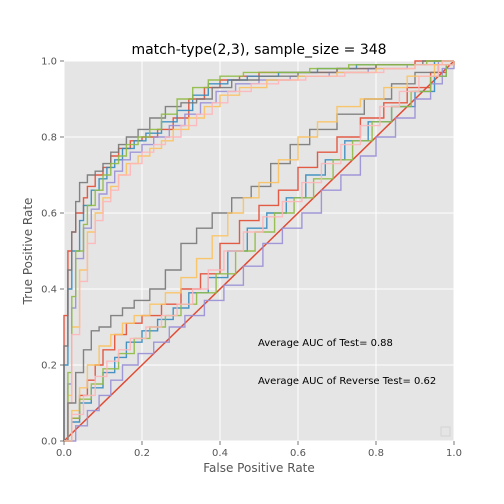 The image size is (504, 504). Describe the element at coordinates (347, 381) in the screenshot. I see `annotation-reverse-auc: Average AUC of Reverse Test= 0.62` at that location.